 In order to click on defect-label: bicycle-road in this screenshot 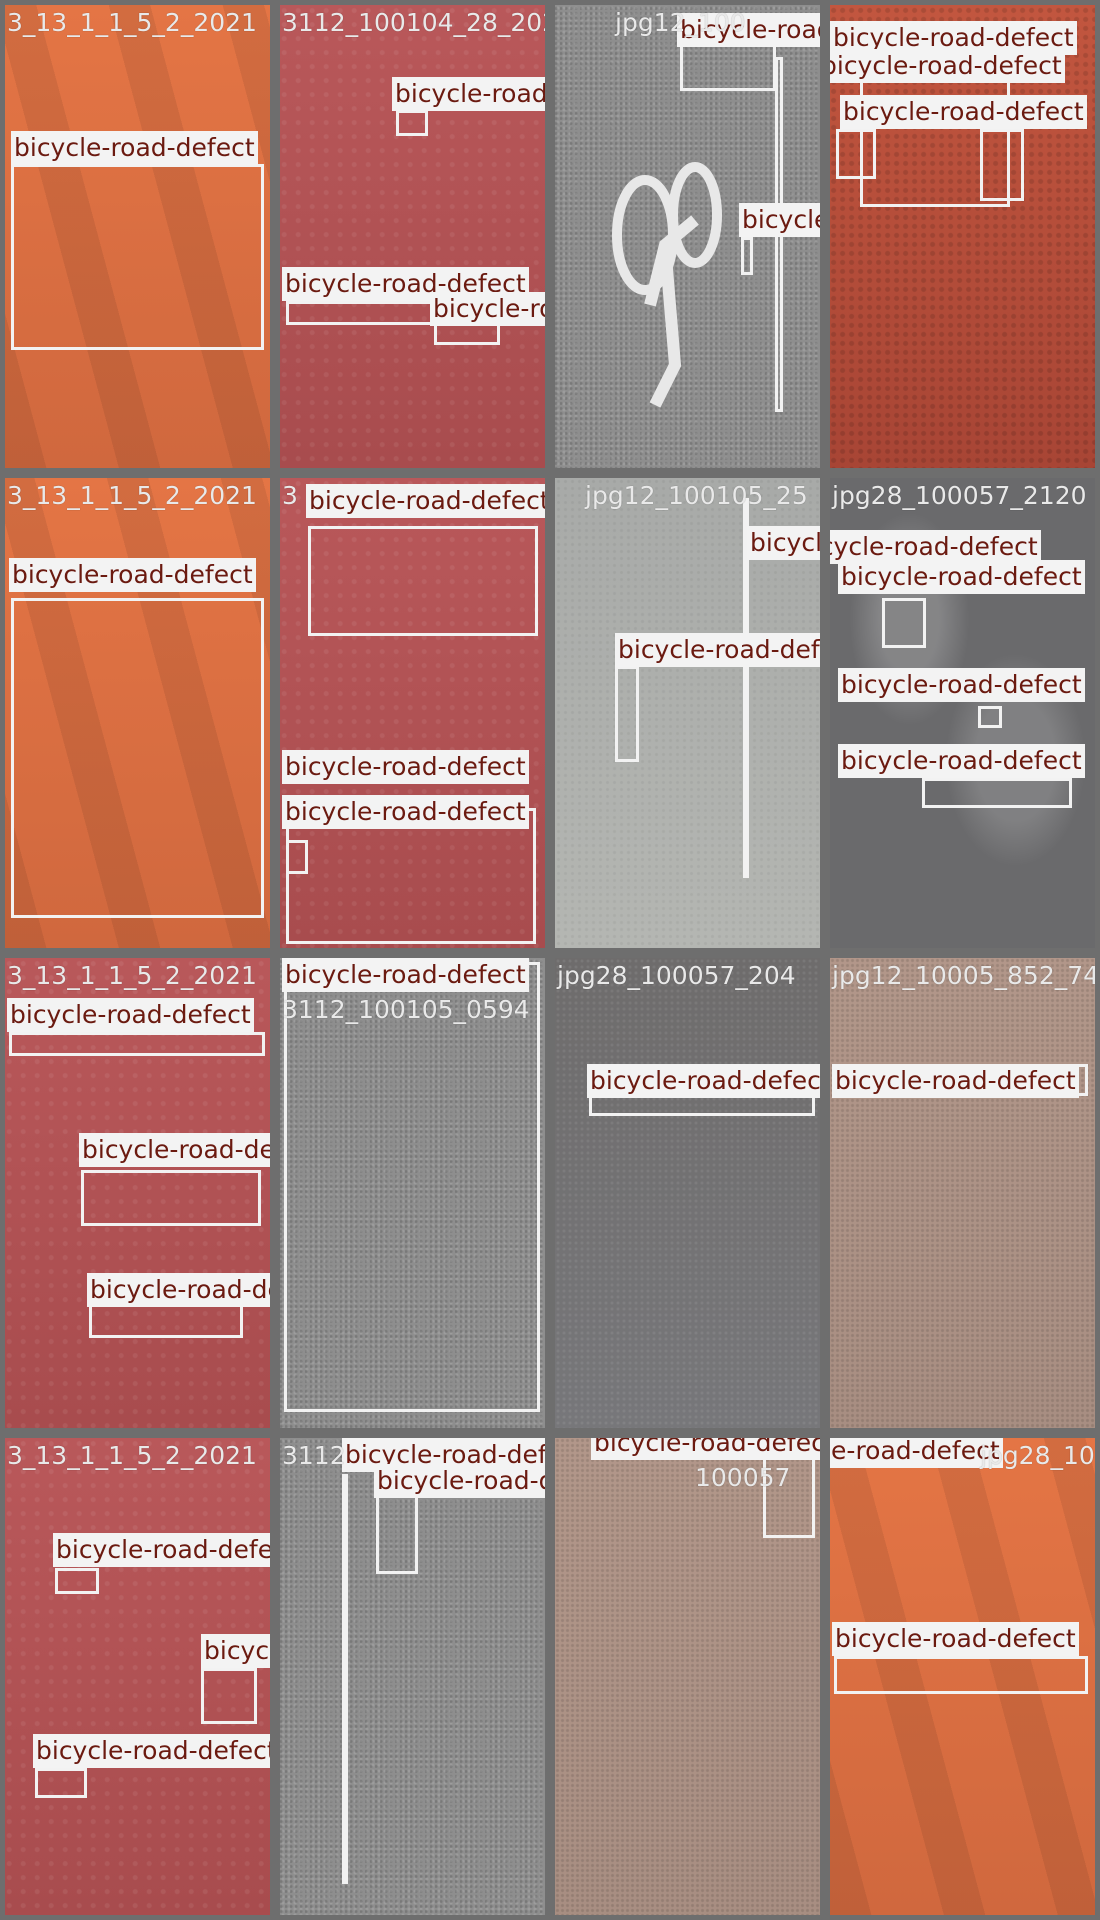, I will do `click(748, 30)`.